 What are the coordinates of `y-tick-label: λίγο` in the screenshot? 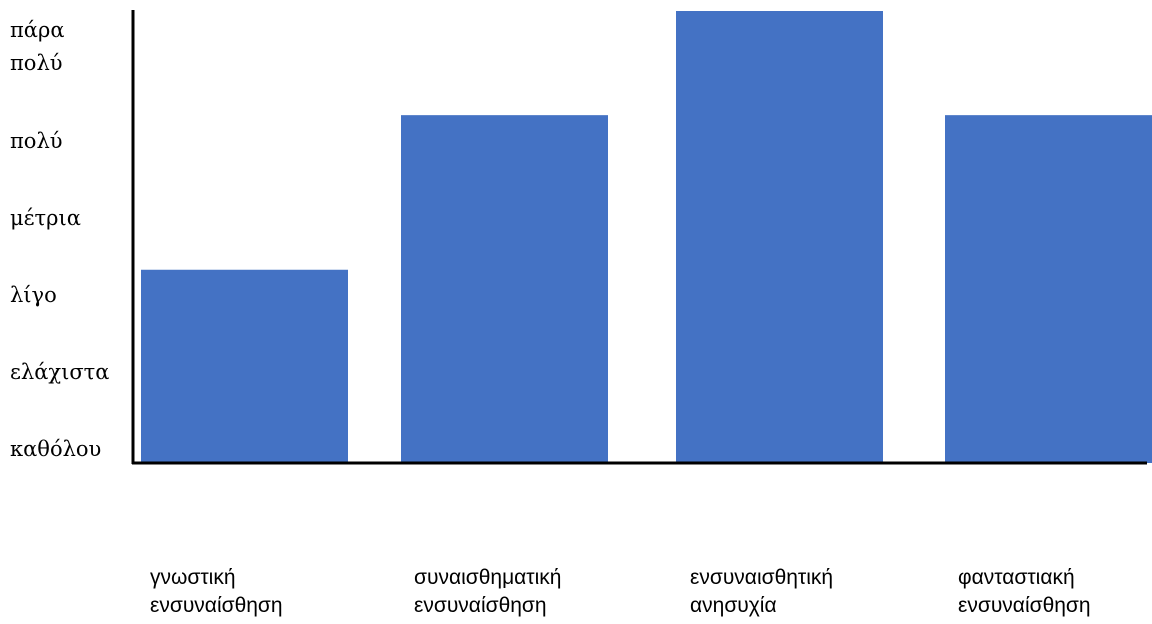 It's located at (33, 295).